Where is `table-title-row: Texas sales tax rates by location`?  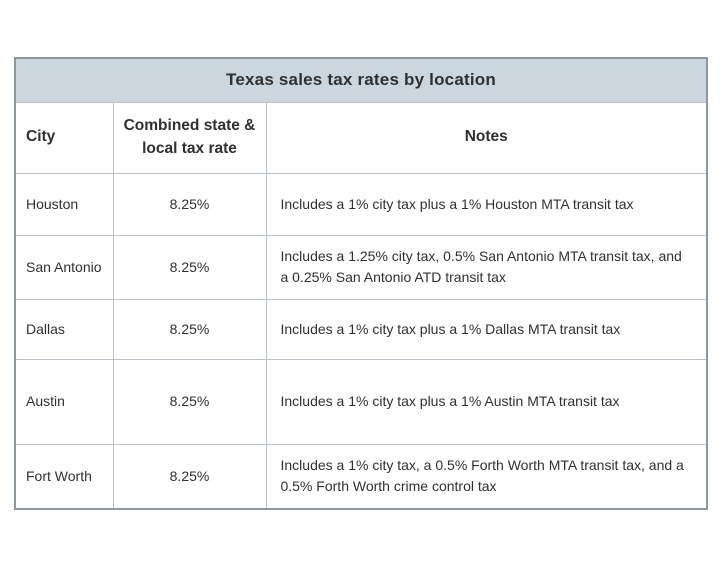 table-title-row: Texas sales tax rates by location is located at coordinates (361, 80).